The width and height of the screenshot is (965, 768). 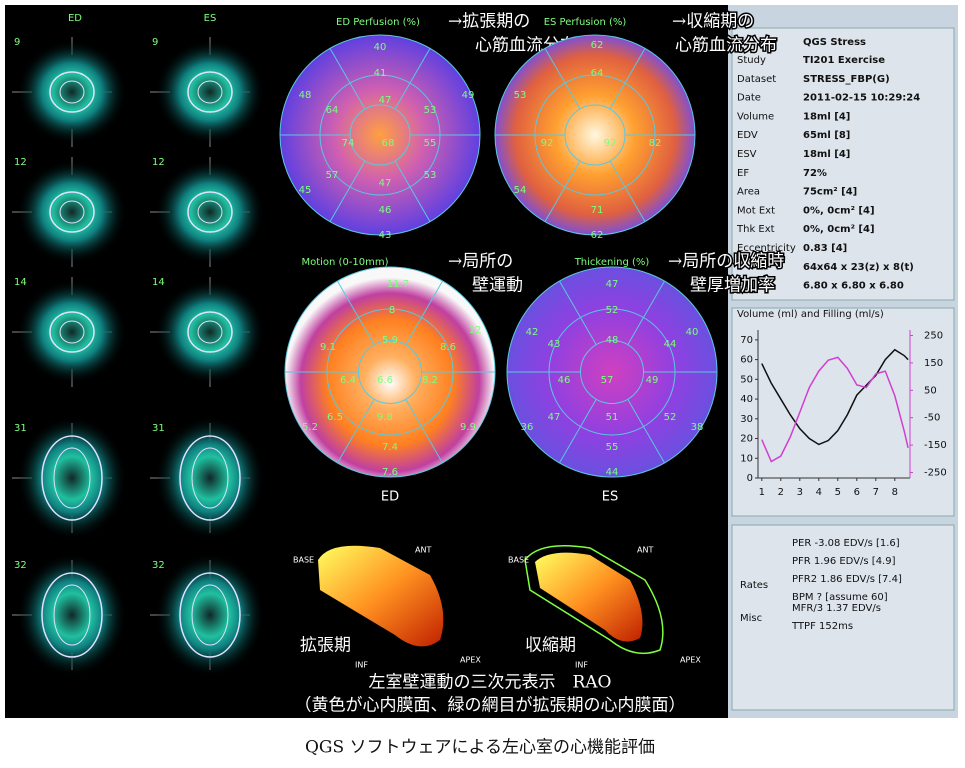 What do you see at coordinates (746, 458) in the screenshot?
I see `y-tick-label: 10` at bounding box center [746, 458].